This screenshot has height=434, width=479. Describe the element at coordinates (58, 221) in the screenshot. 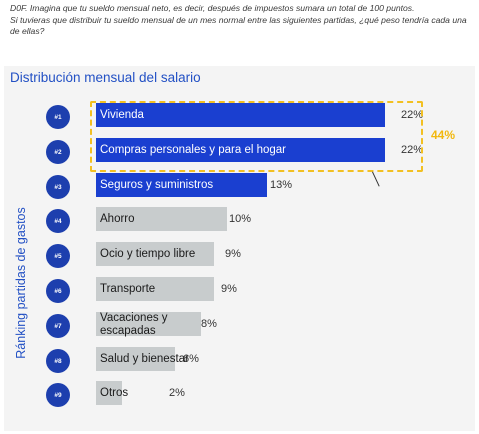

I see `rank-badge: #4` at that location.